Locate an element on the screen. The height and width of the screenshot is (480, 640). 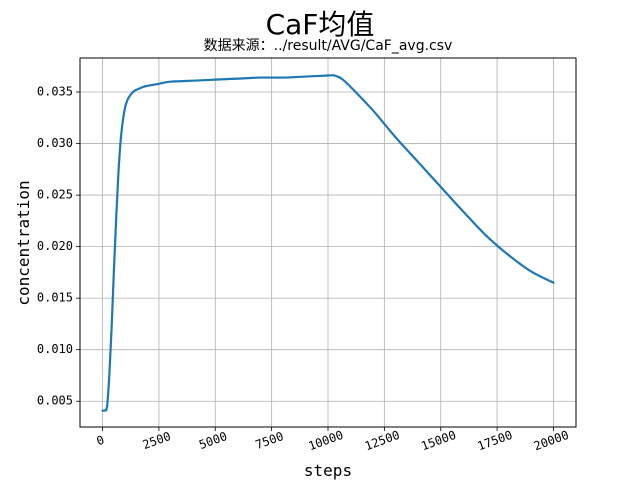
y-axis-label: concentration is located at coordinates (23, 242).